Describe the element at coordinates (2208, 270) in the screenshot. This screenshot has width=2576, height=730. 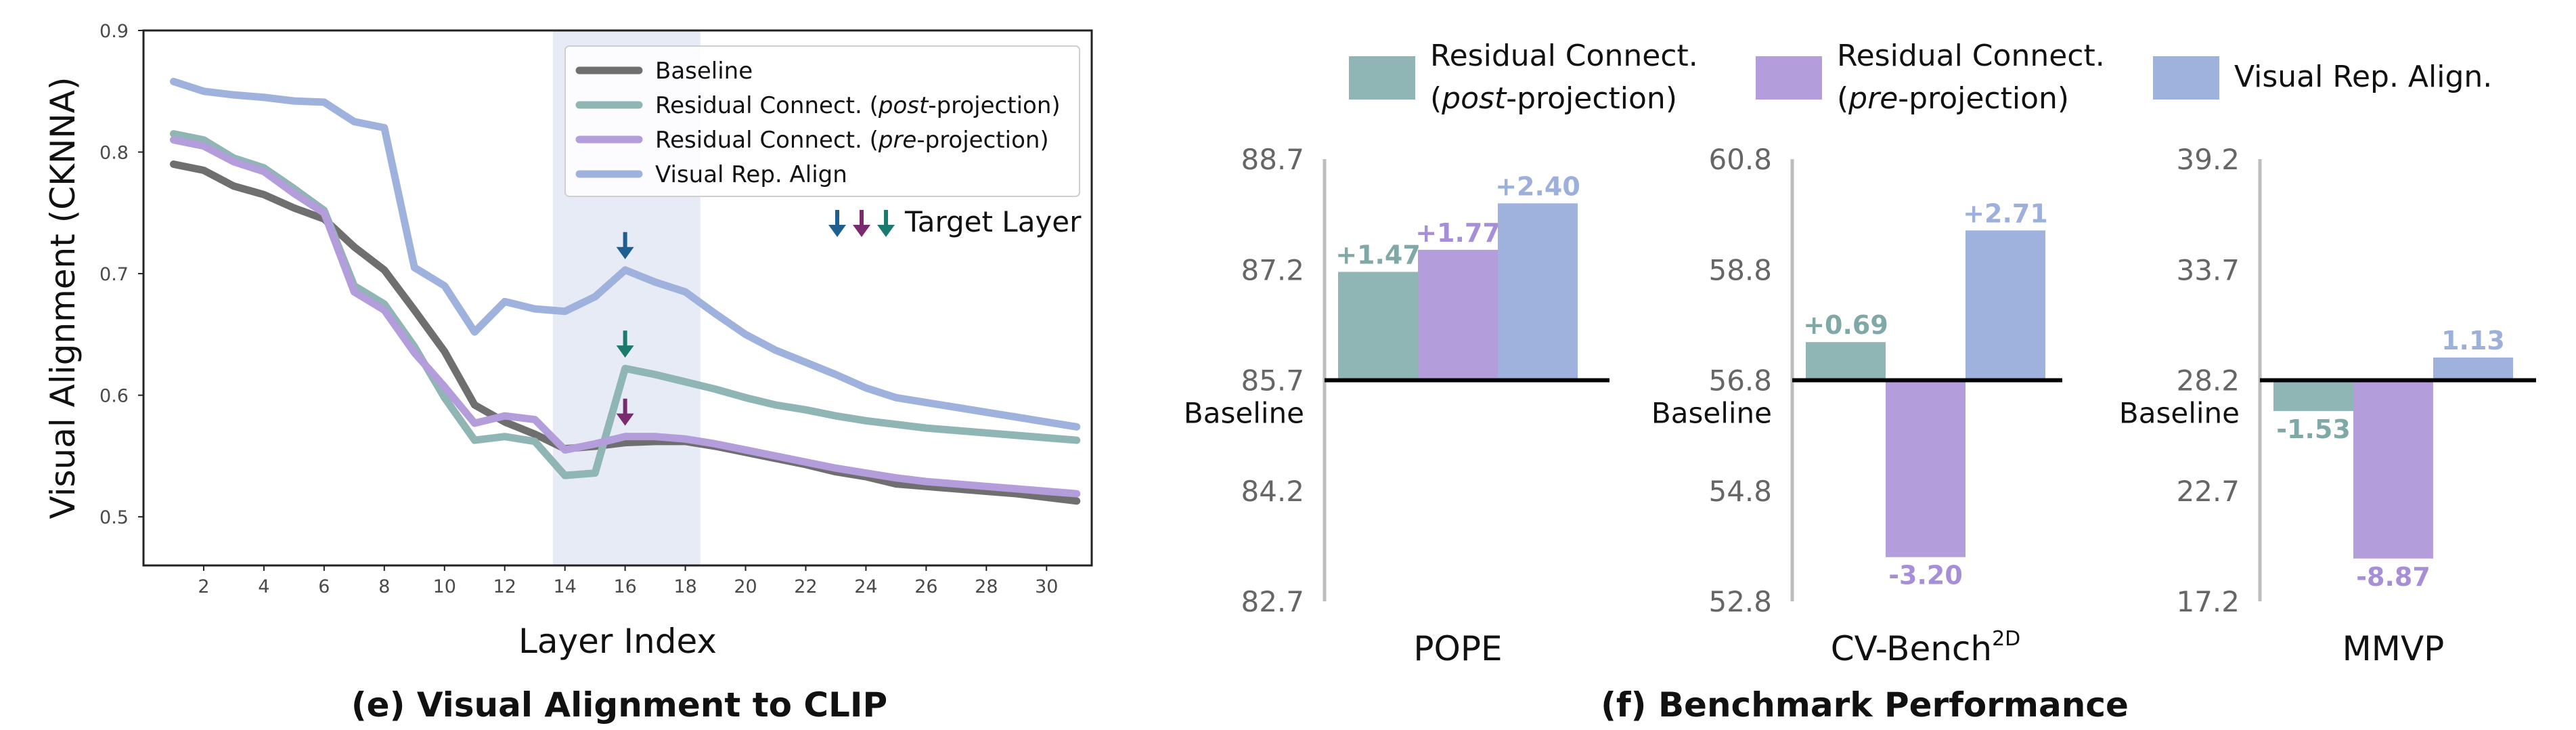
I see `bench-tick-label: 33.7` at that location.